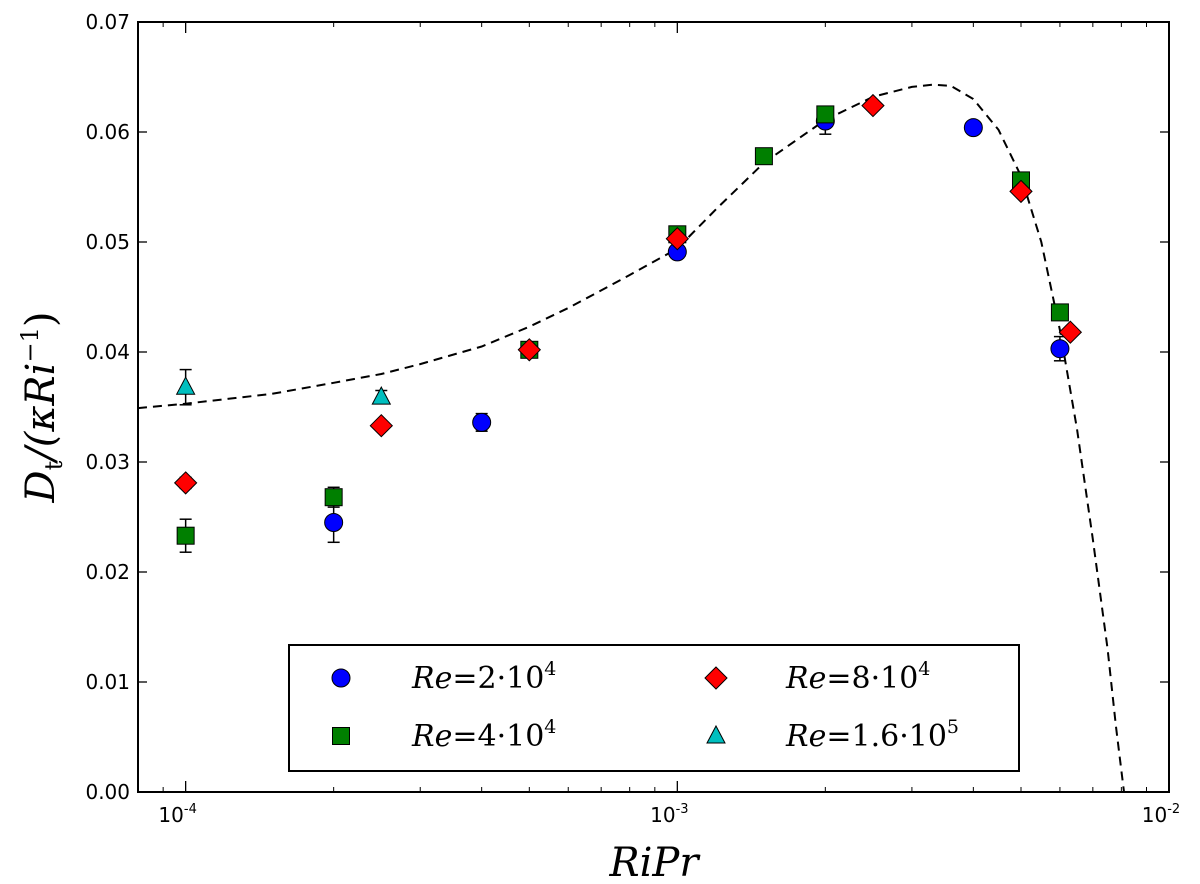 The width and height of the screenshot is (1200, 884). What do you see at coordinates (107, 242) in the screenshot?
I see `y-tick-label: 0.05` at bounding box center [107, 242].